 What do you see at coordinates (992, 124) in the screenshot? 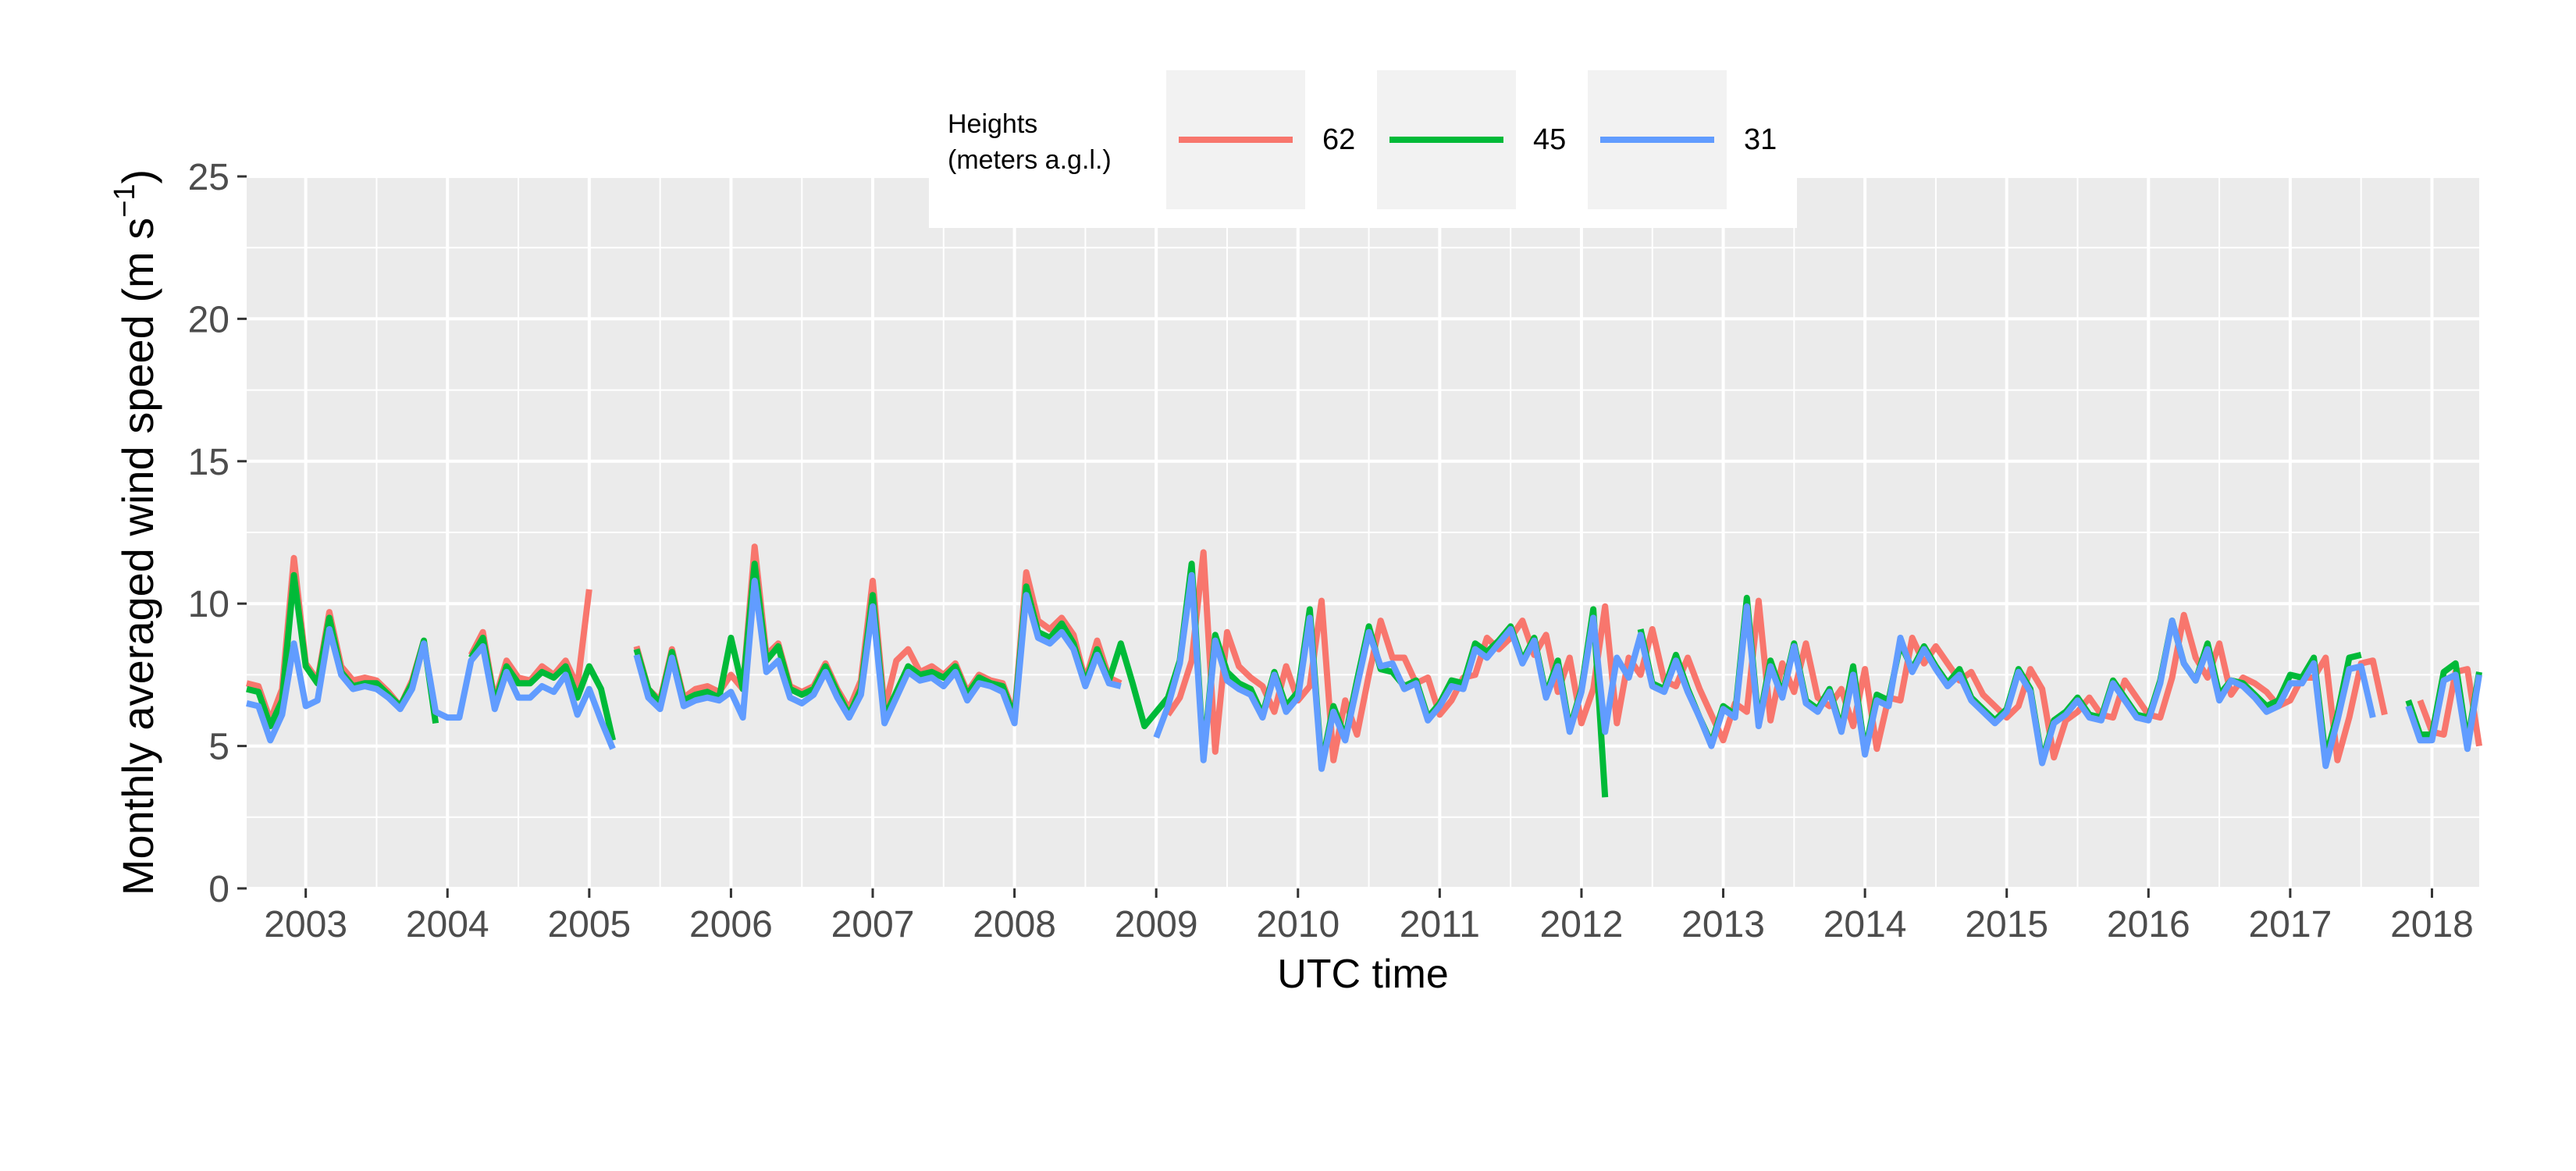
I see `legend-title-line1: Heights` at bounding box center [992, 124].